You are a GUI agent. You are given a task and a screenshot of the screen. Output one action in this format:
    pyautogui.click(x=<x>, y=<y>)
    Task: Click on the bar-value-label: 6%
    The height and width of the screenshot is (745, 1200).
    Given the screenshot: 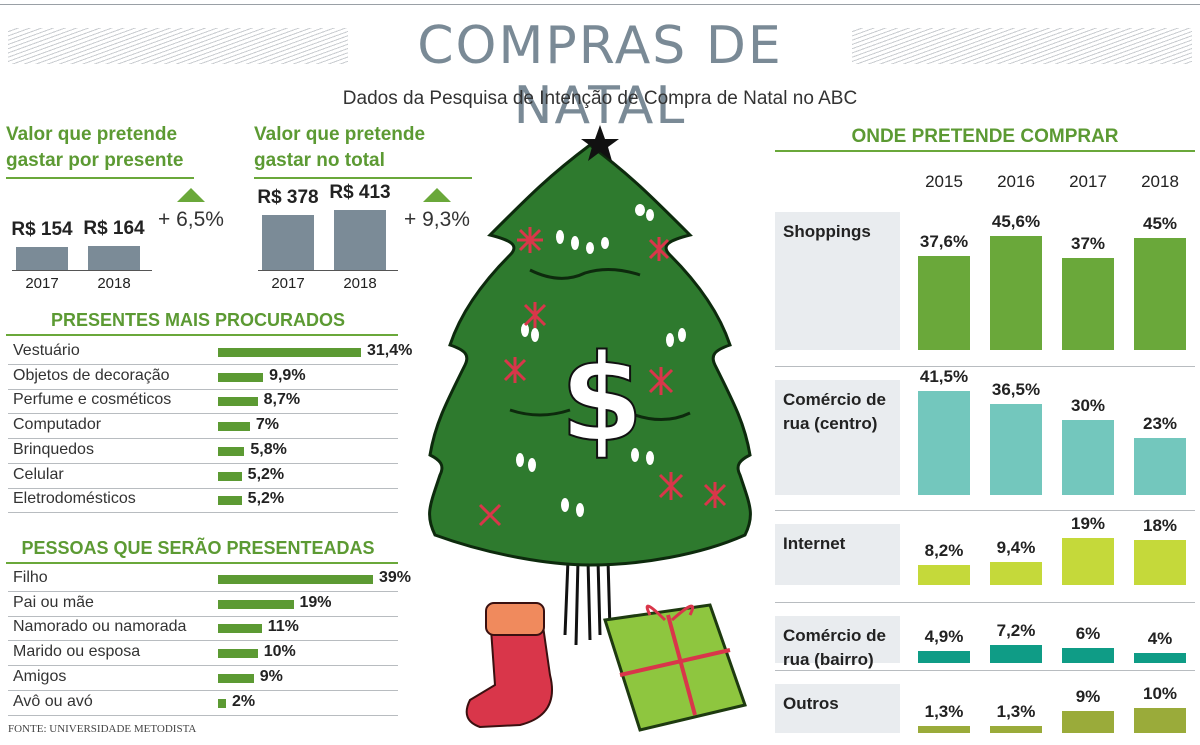 What is the action you would take?
    pyautogui.click(x=1088, y=633)
    